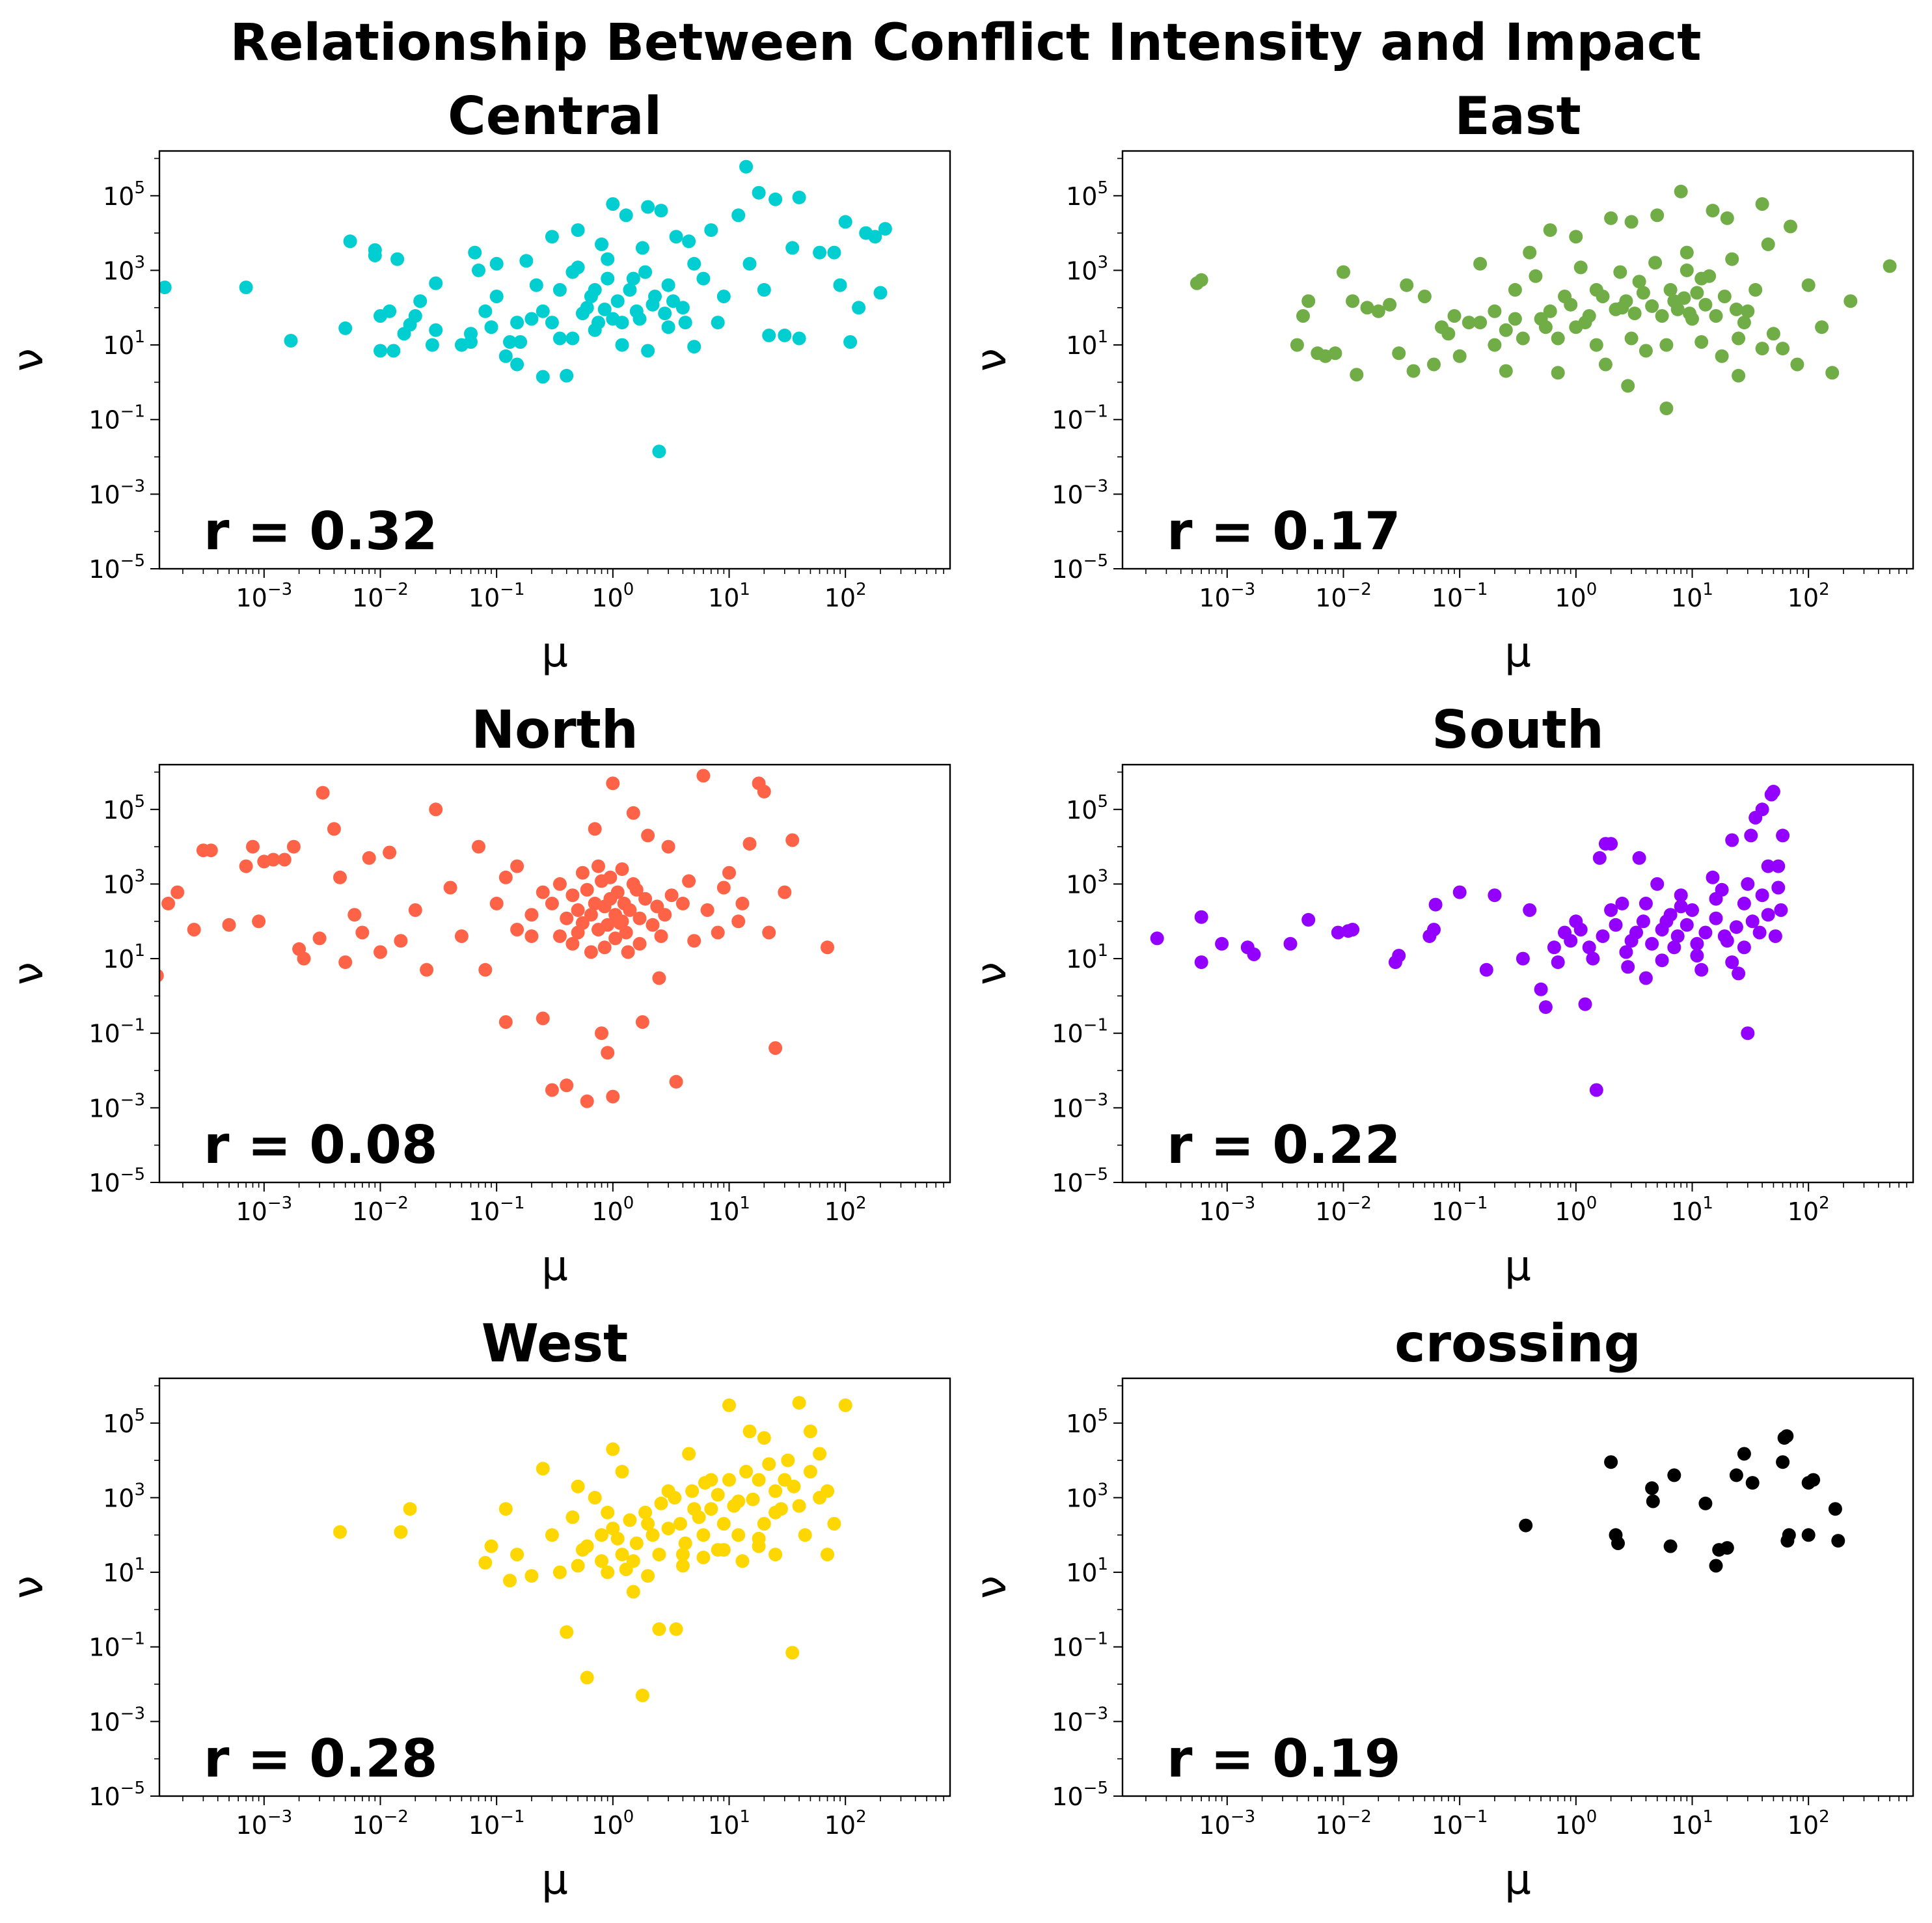 This screenshot has width=1932, height=1923. I want to click on central-ytick-label-2: 10⁻¹, so click(116, 418).